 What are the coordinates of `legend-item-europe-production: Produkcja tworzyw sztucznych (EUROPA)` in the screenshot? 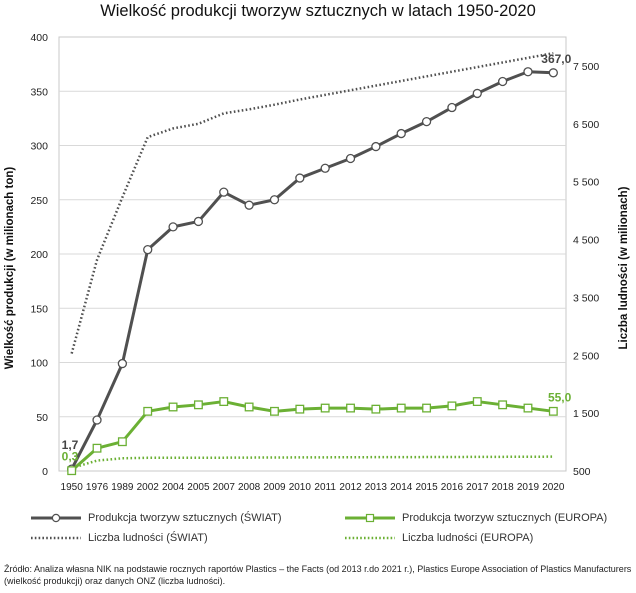 It's located at (475, 518).